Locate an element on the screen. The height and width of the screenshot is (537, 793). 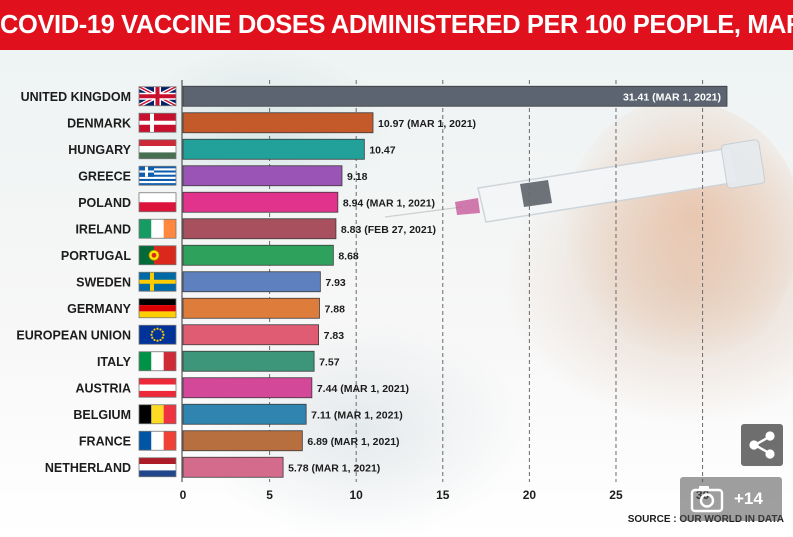
data-label: 10.47 is located at coordinates (382, 150).